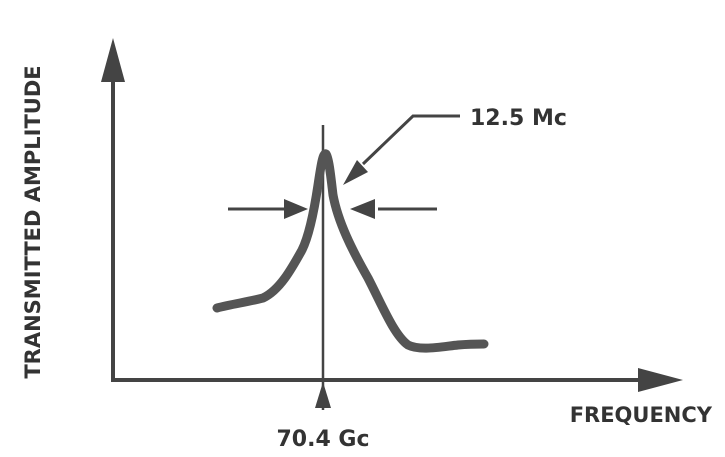 The height and width of the screenshot is (457, 725). Describe the element at coordinates (113, 60) in the screenshot. I see `y-axis-arrowhead` at that location.